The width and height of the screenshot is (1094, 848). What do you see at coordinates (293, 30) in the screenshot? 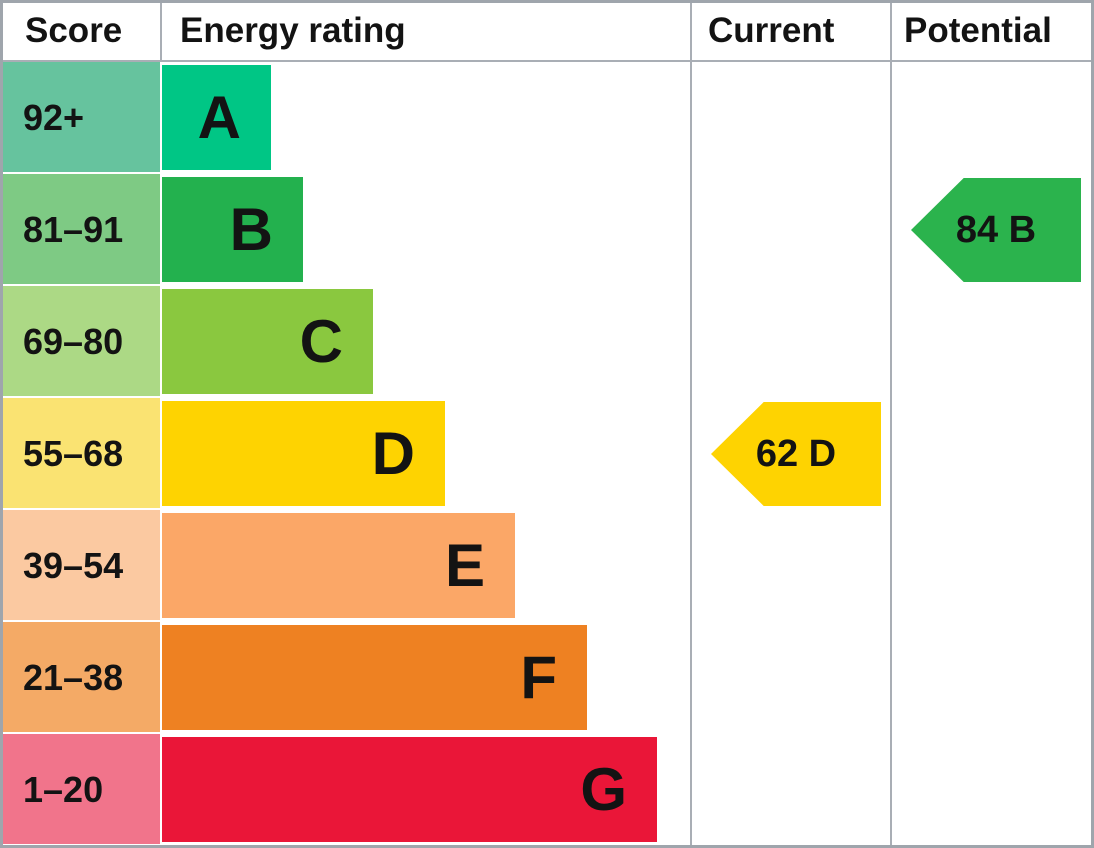
I see `energy-rating-column-header: Energy rating` at bounding box center [293, 30].